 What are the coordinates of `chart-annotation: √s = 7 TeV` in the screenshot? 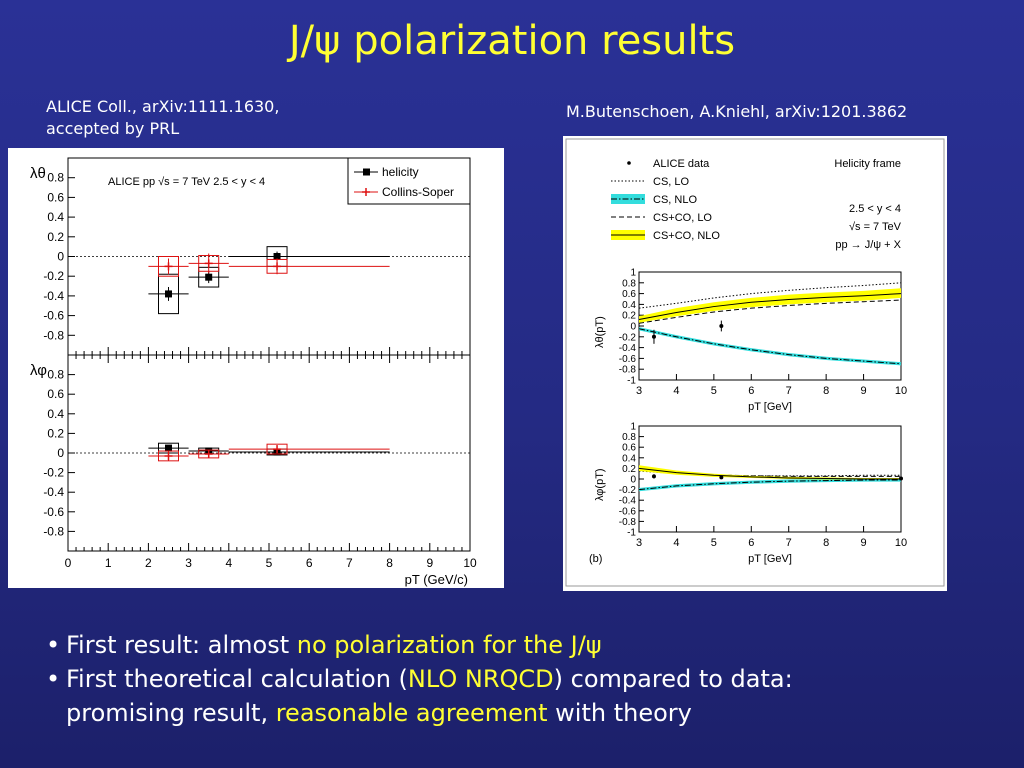 It's located at (875, 227).